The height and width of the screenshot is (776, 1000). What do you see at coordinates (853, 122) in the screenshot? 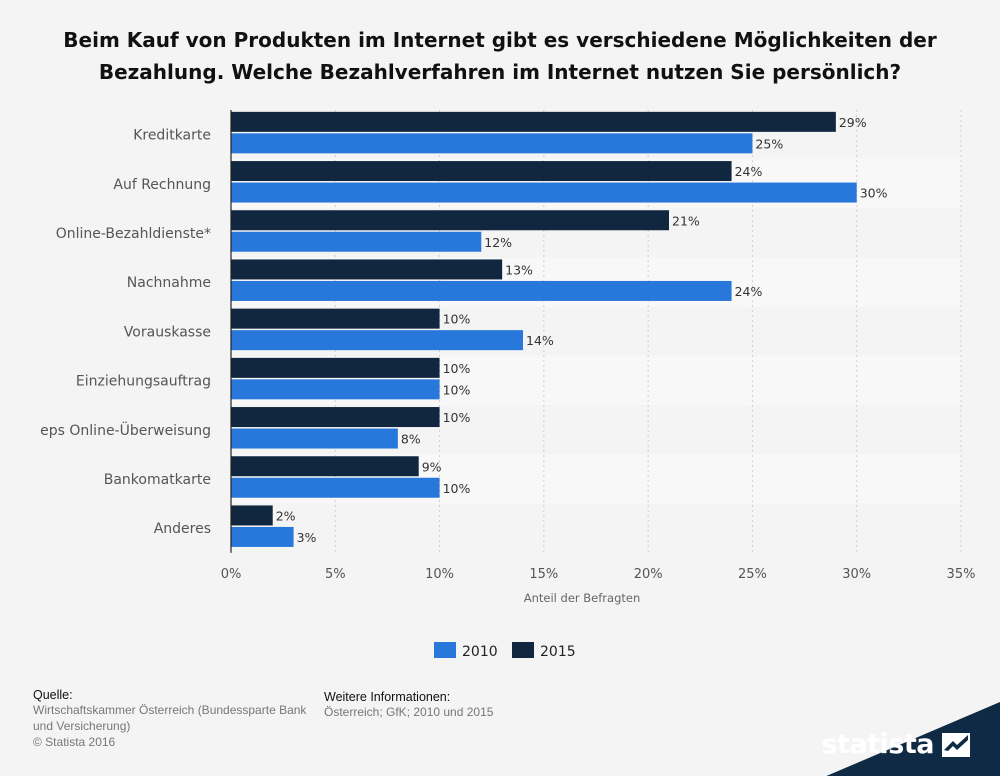
I see `data-label-2015: 29%` at bounding box center [853, 122].